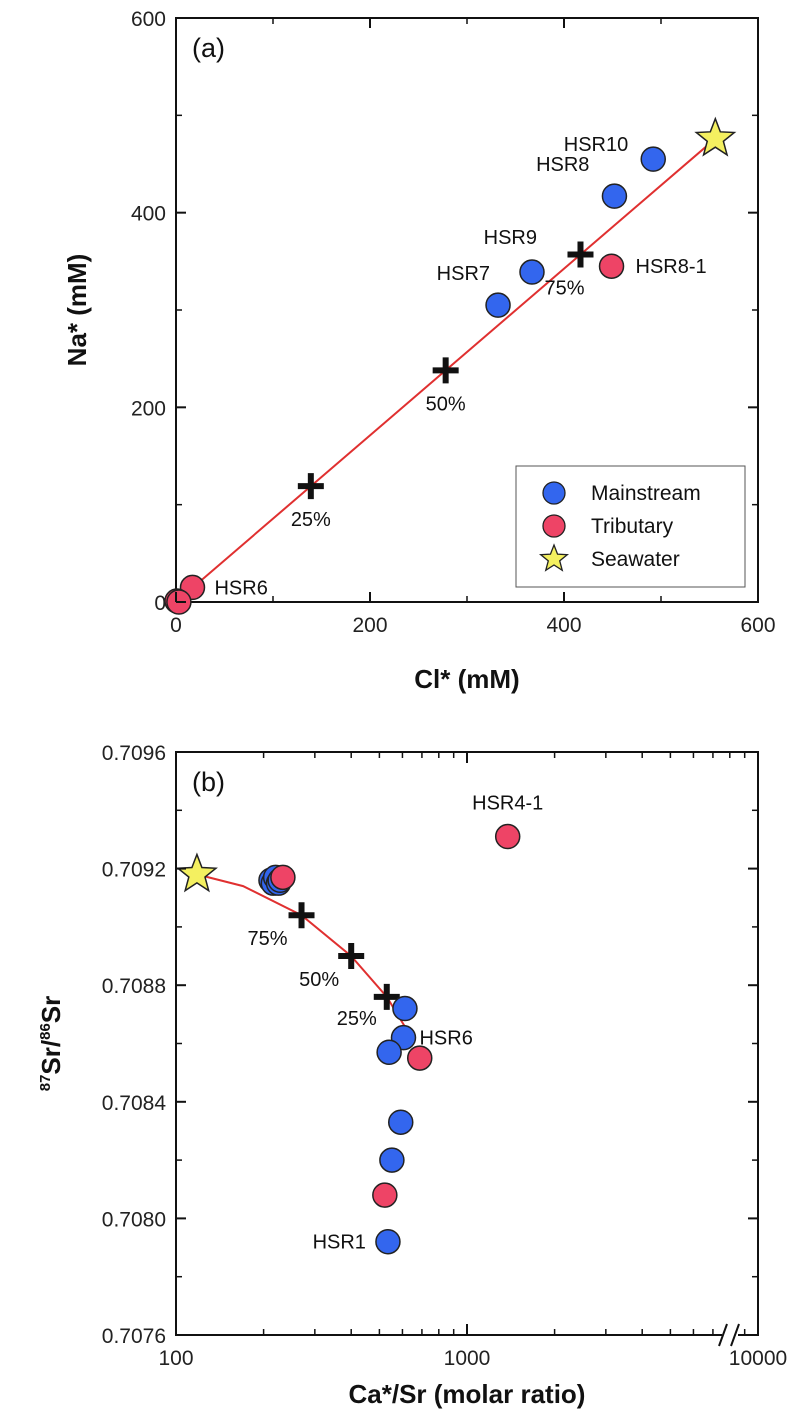  I want to click on seawater-star-b, so click(196, 872).